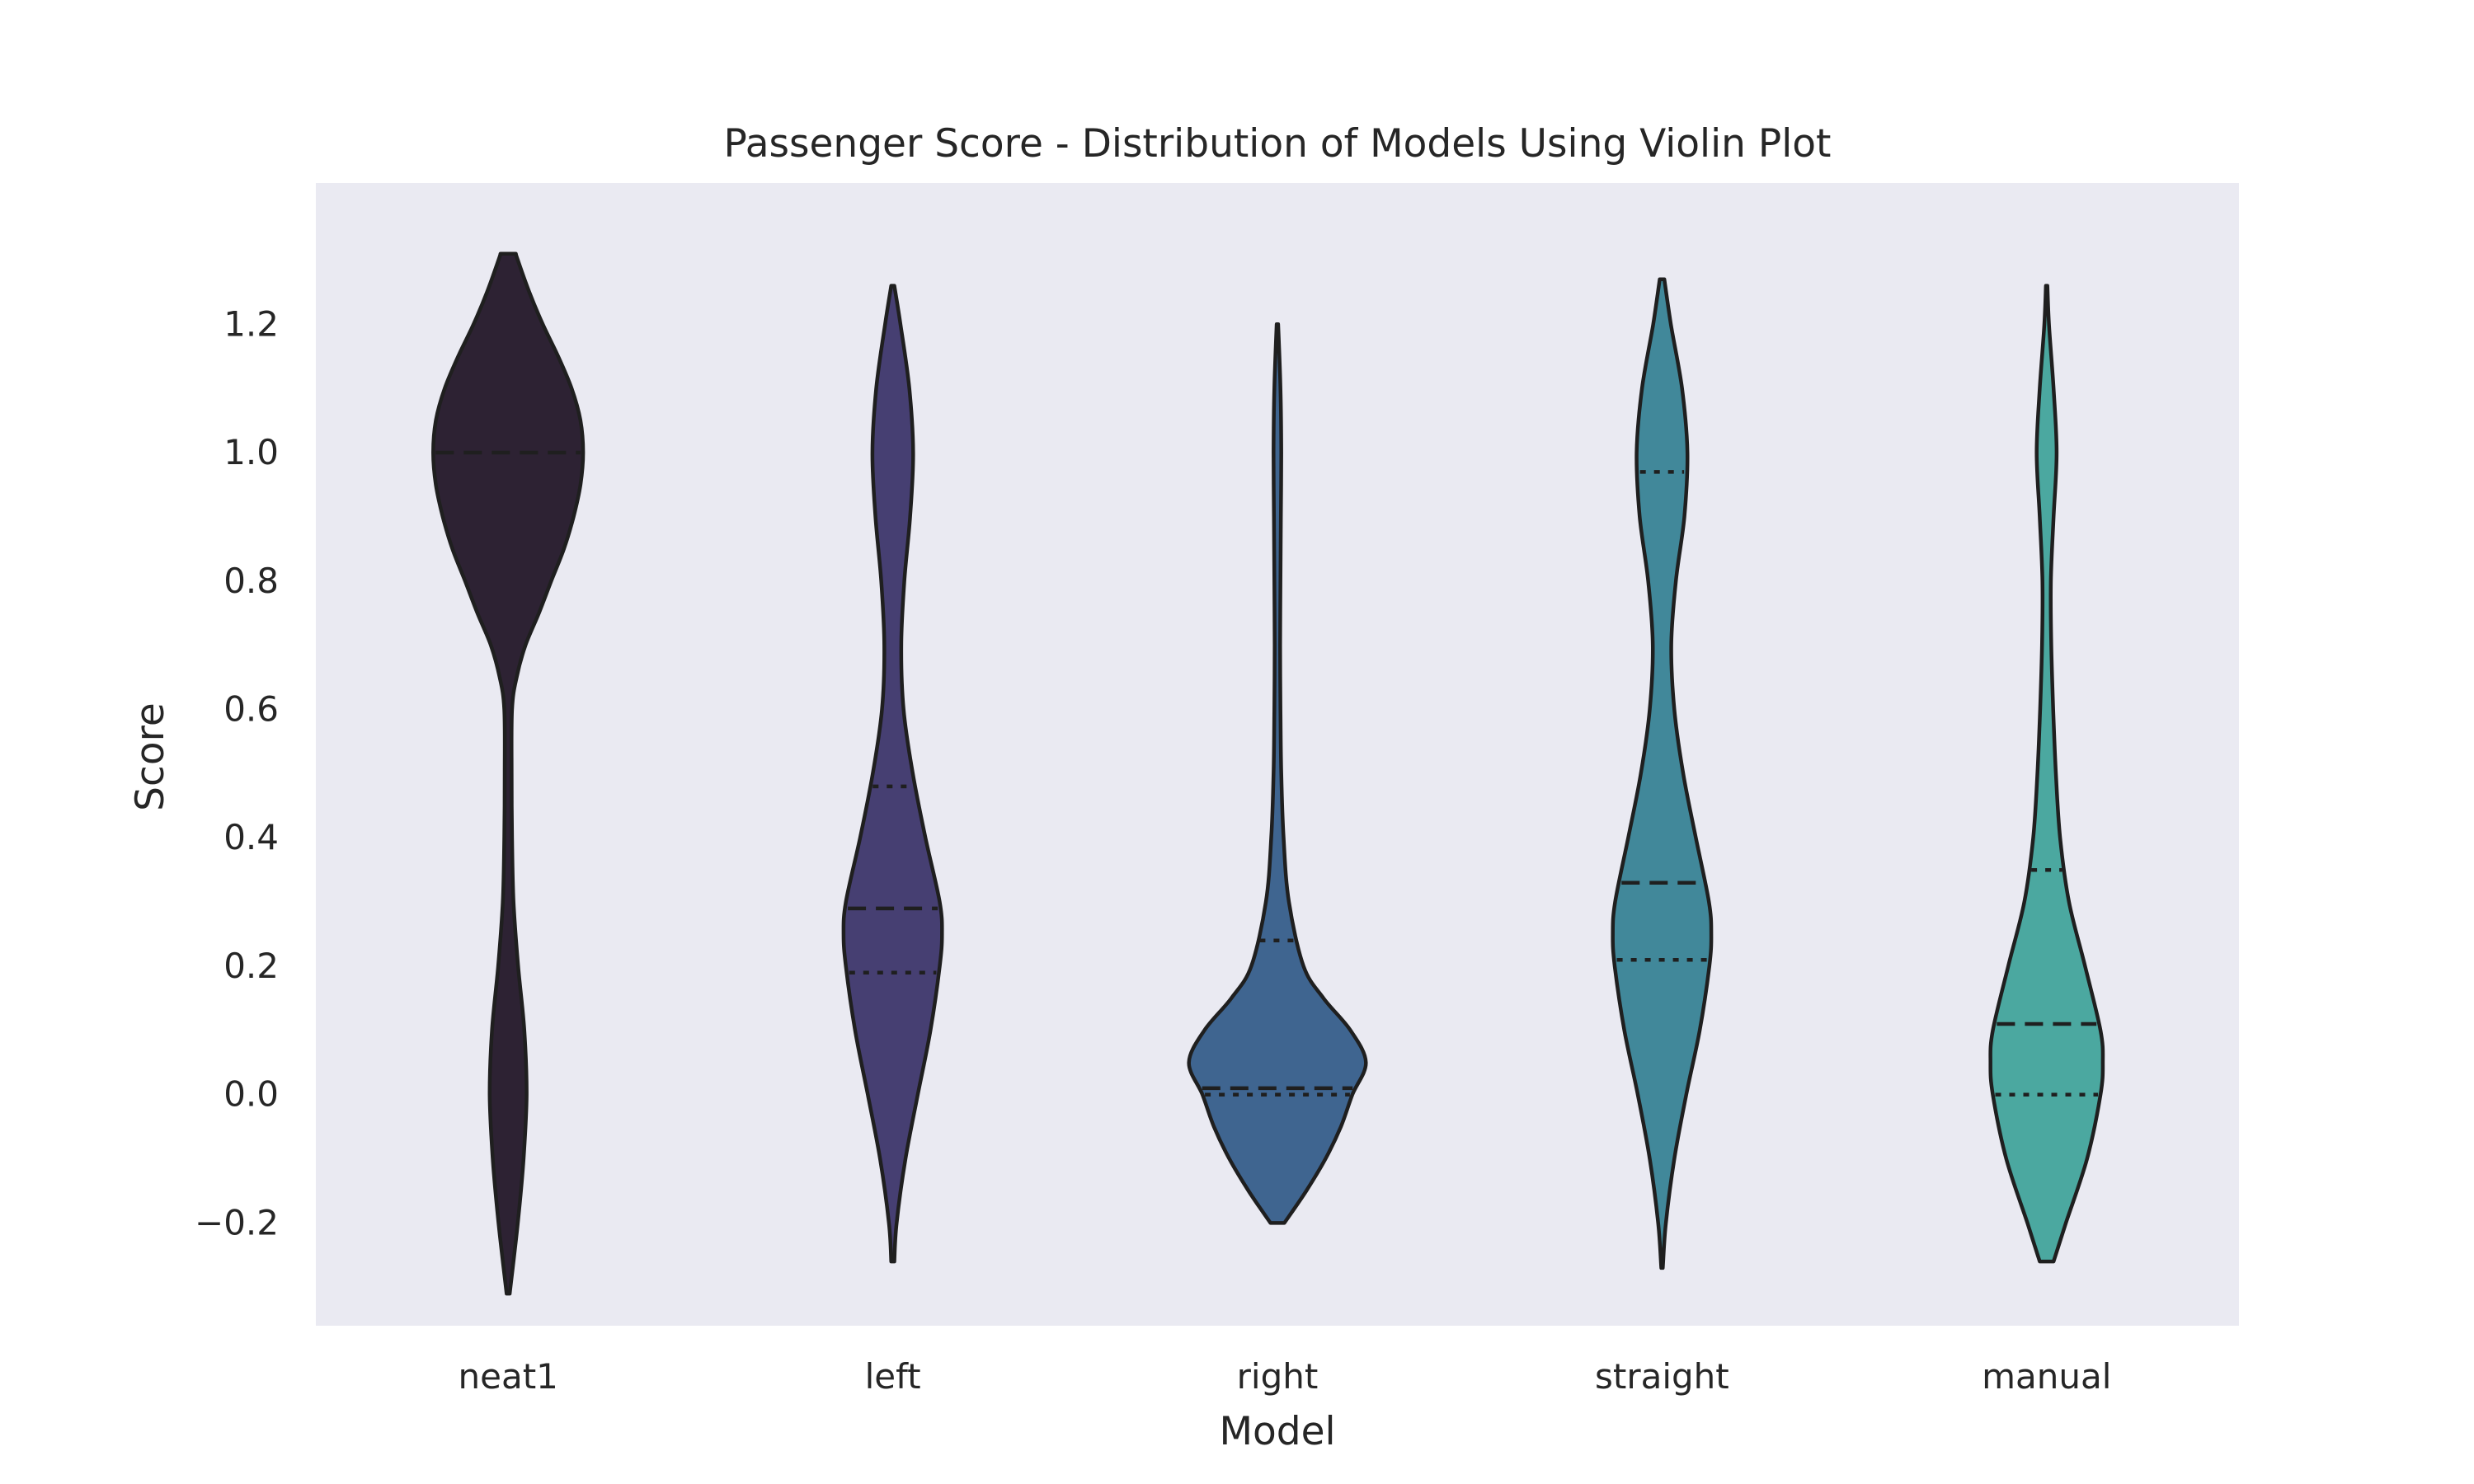  What do you see at coordinates (1662, 1376) in the screenshot?
I see `x-tick-label-straight: straight` at bounding box center [1662, 1376].